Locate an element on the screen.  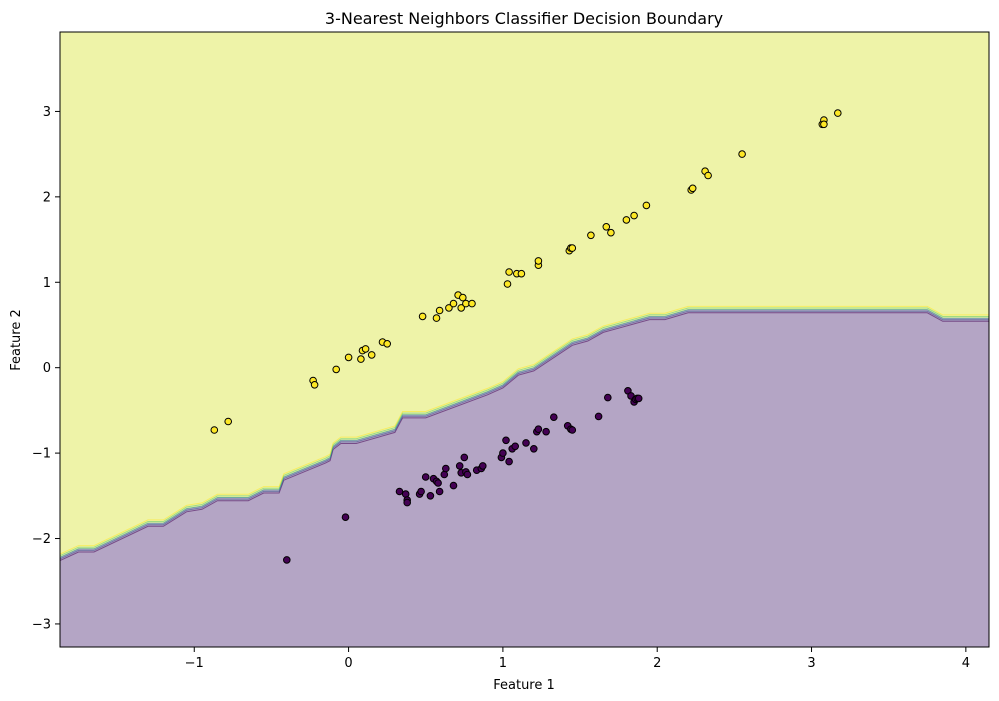
x-tick-label: −1 is located at coordinates (194, 663).